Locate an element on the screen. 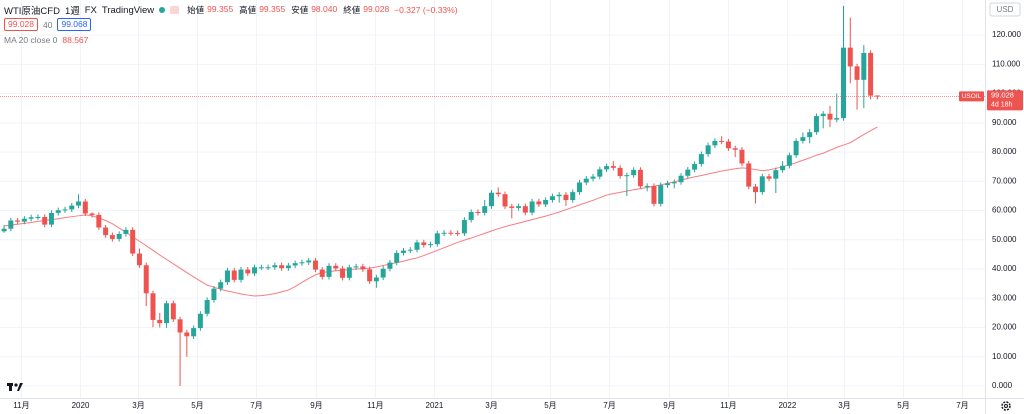 Image resolution: width=1024 pixels, height=414 pixels. x-tick-label: 3月 is located at coordinates (138, 405).